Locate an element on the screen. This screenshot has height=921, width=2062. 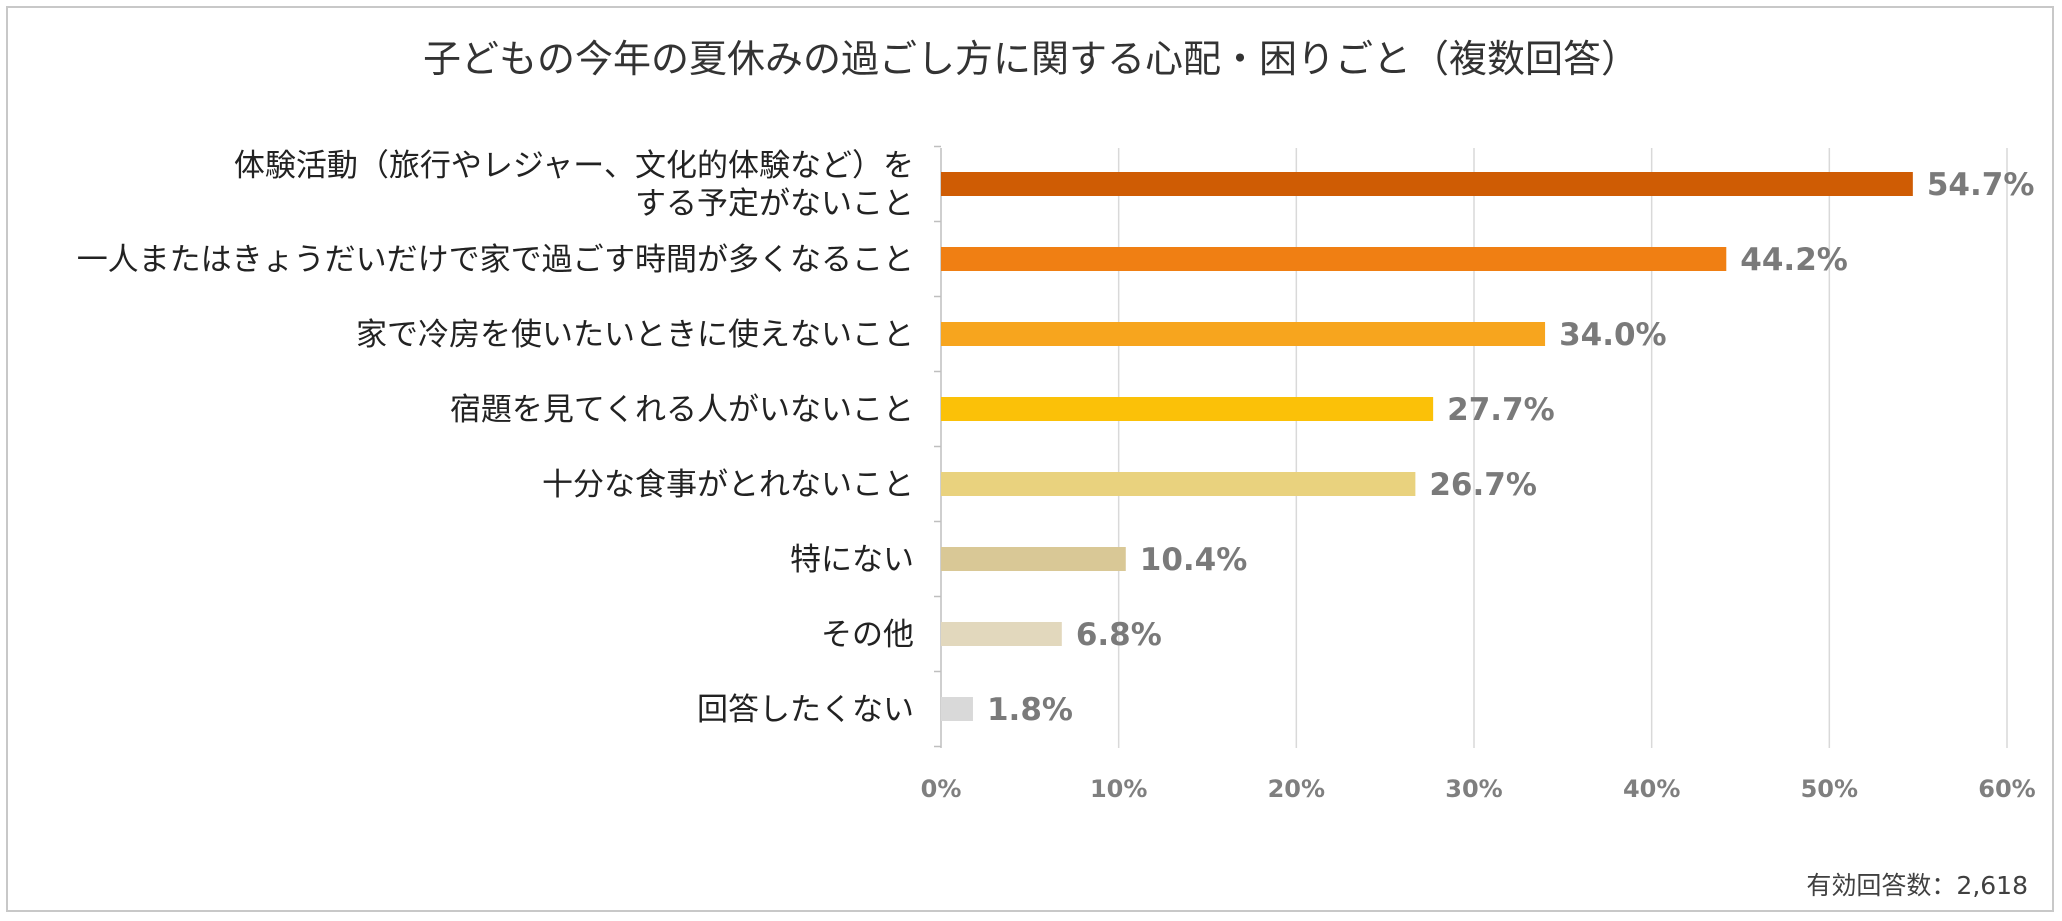
category-label: 家で冷房を使いたいときに使えないこと is located at coordinates (635, 335).